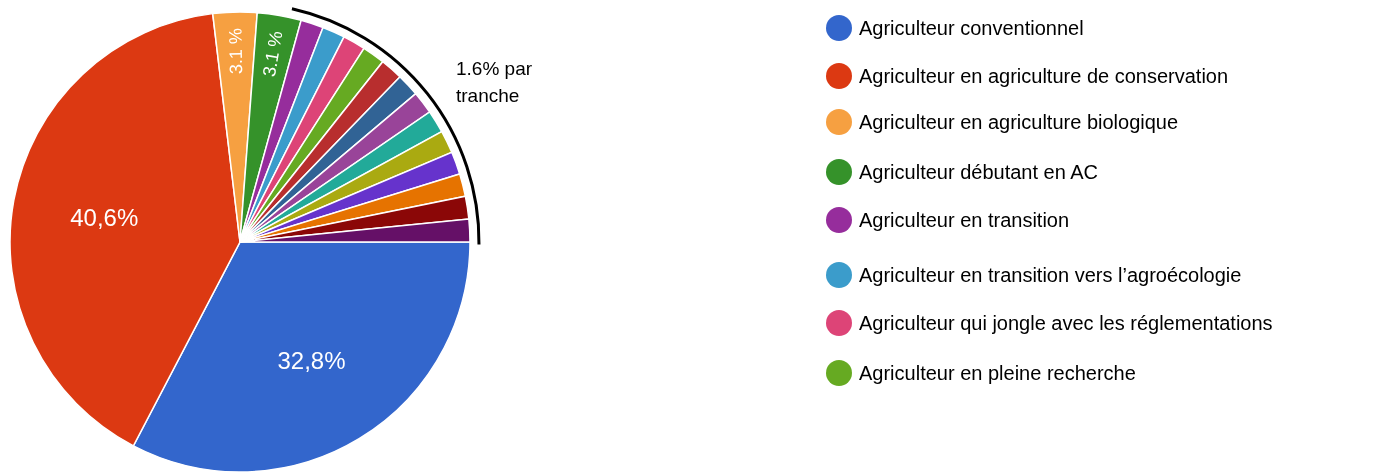  What do you see at coordinates (1019, 122) in the screenshot?
I see `legend-label: Agriculteur en agriculture biologique` at bounding box center [1019, 122].